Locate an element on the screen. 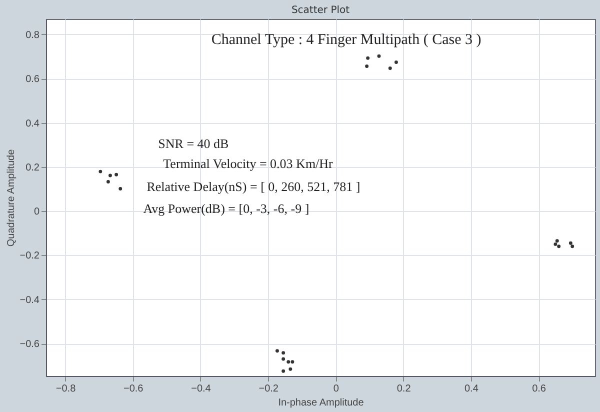 This screenshot has height=412, width=600. x-tick-label: −0.2 is located at coordinates (268, 389).